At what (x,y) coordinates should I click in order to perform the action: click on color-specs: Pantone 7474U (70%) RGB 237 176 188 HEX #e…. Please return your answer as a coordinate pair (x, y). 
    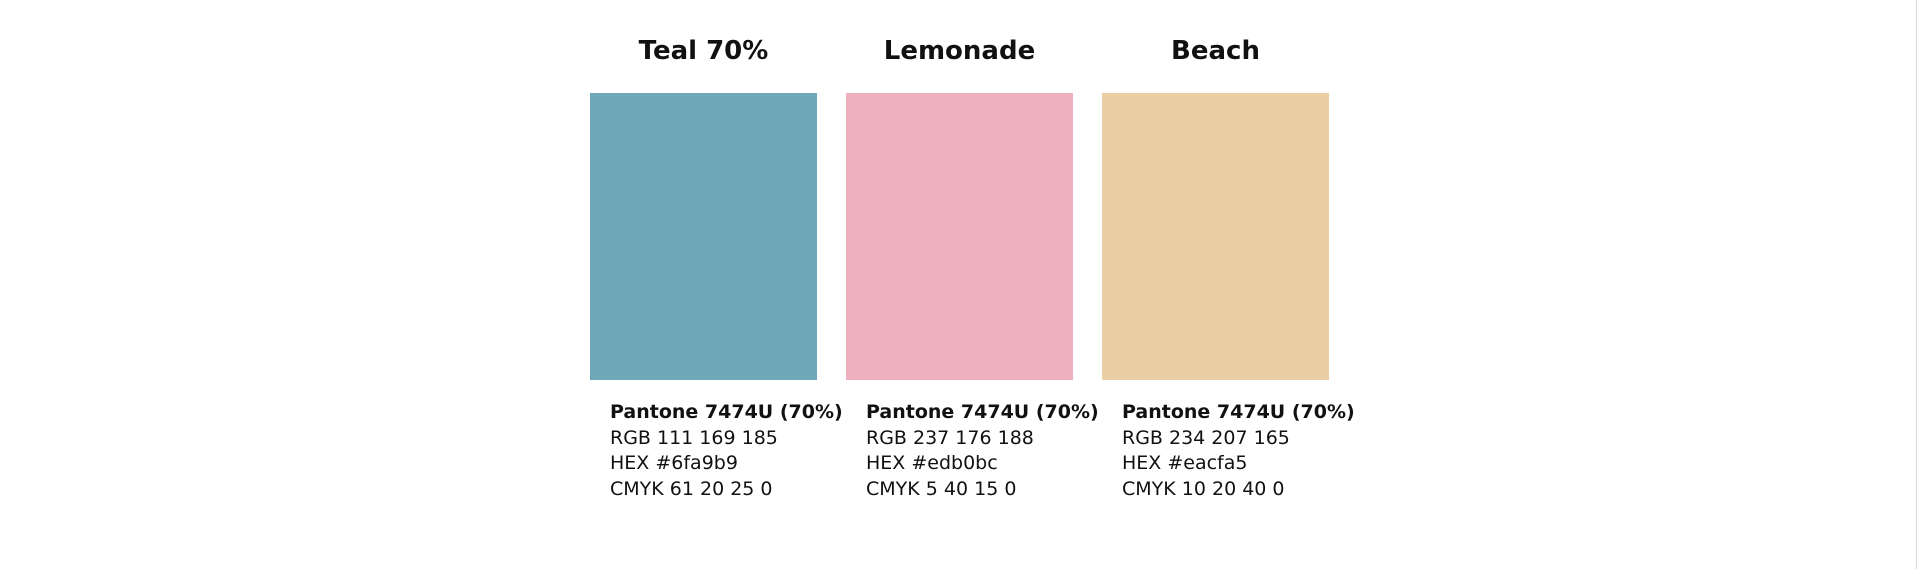
    Looking at the image, I should click on (986, 451).